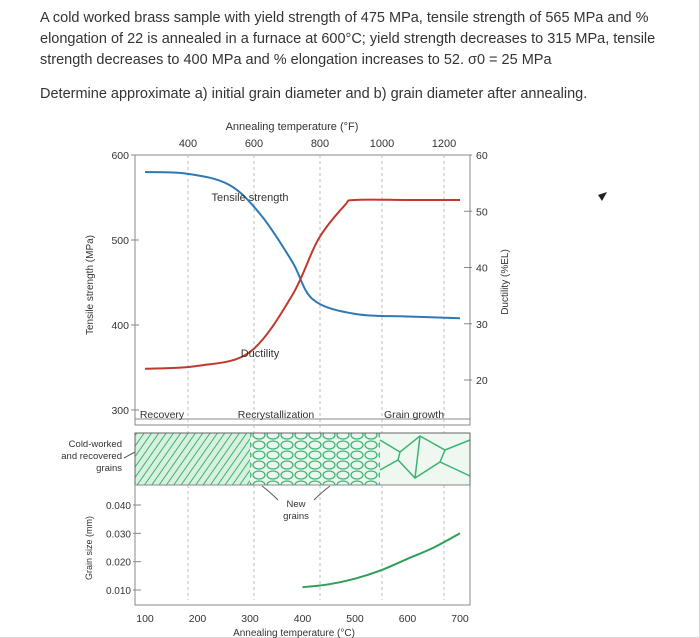 The width and height of the screenshot is (700, 638). I want to click on top-axis-ticks: 400 600 800 1000 1200, so click(317, 144).